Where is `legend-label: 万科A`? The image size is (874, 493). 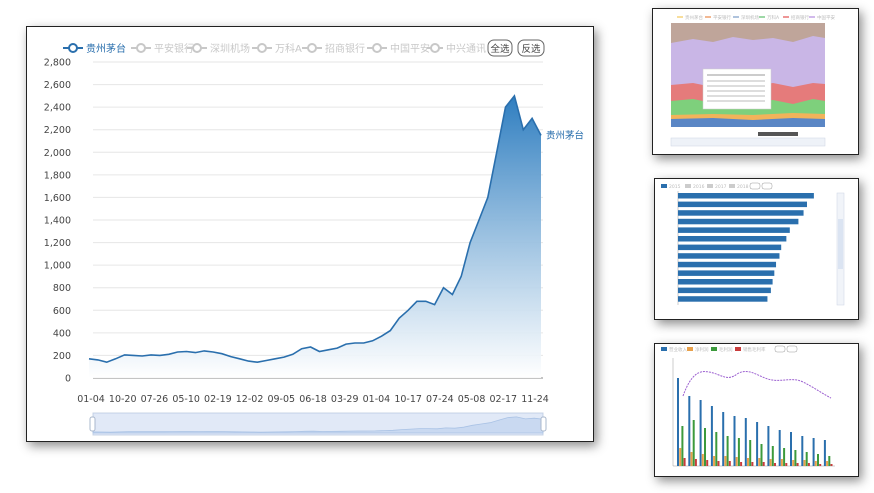 legend-label: 万科A is located at coordinates (288, 48).